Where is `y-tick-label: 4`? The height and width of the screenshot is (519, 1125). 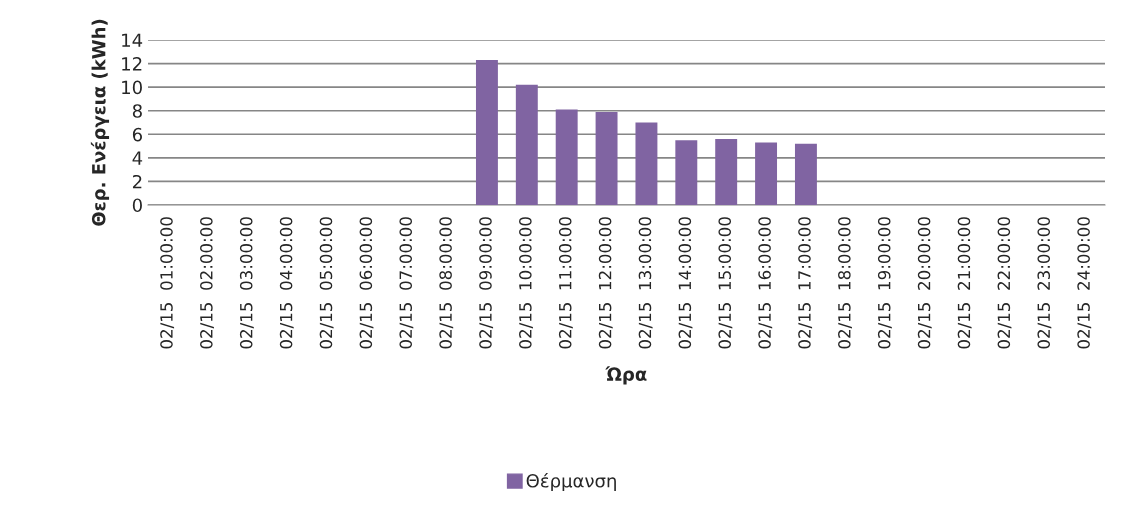 y-tick-label: 4 is located at coordinates (137, 158).